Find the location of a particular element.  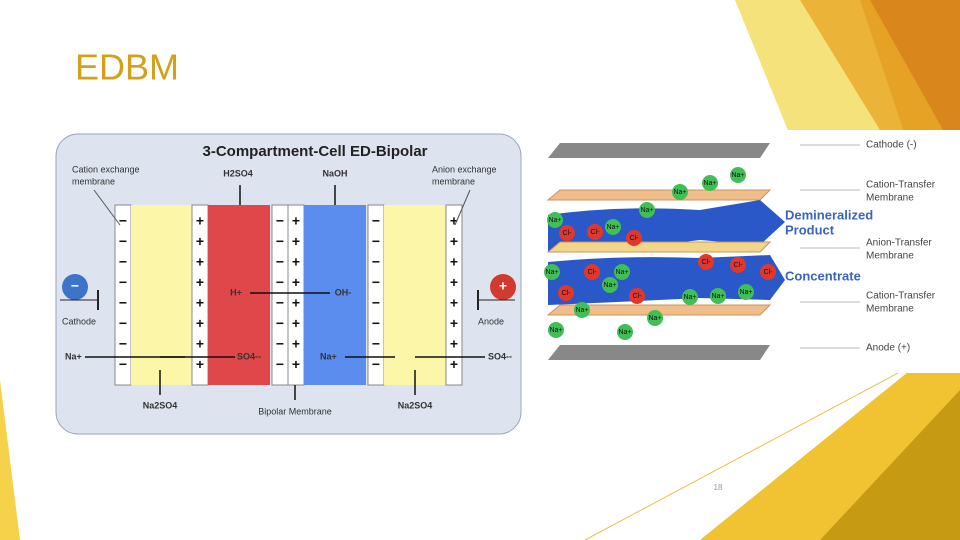

label: H+ is located at coordinates (236, 292).